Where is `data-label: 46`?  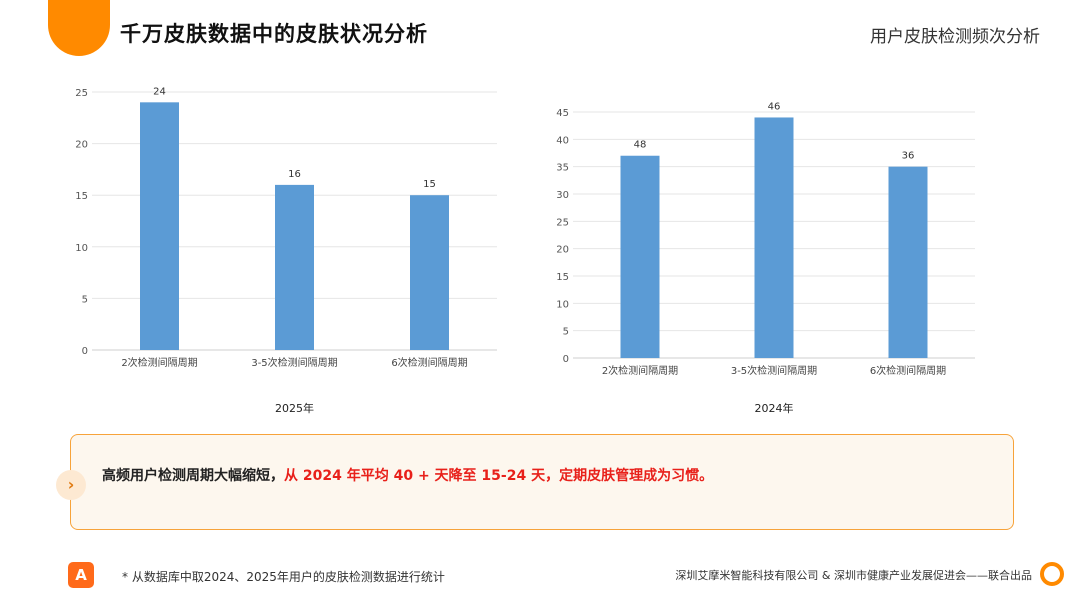 data-label: 46 is located at coordinates (774, 106).